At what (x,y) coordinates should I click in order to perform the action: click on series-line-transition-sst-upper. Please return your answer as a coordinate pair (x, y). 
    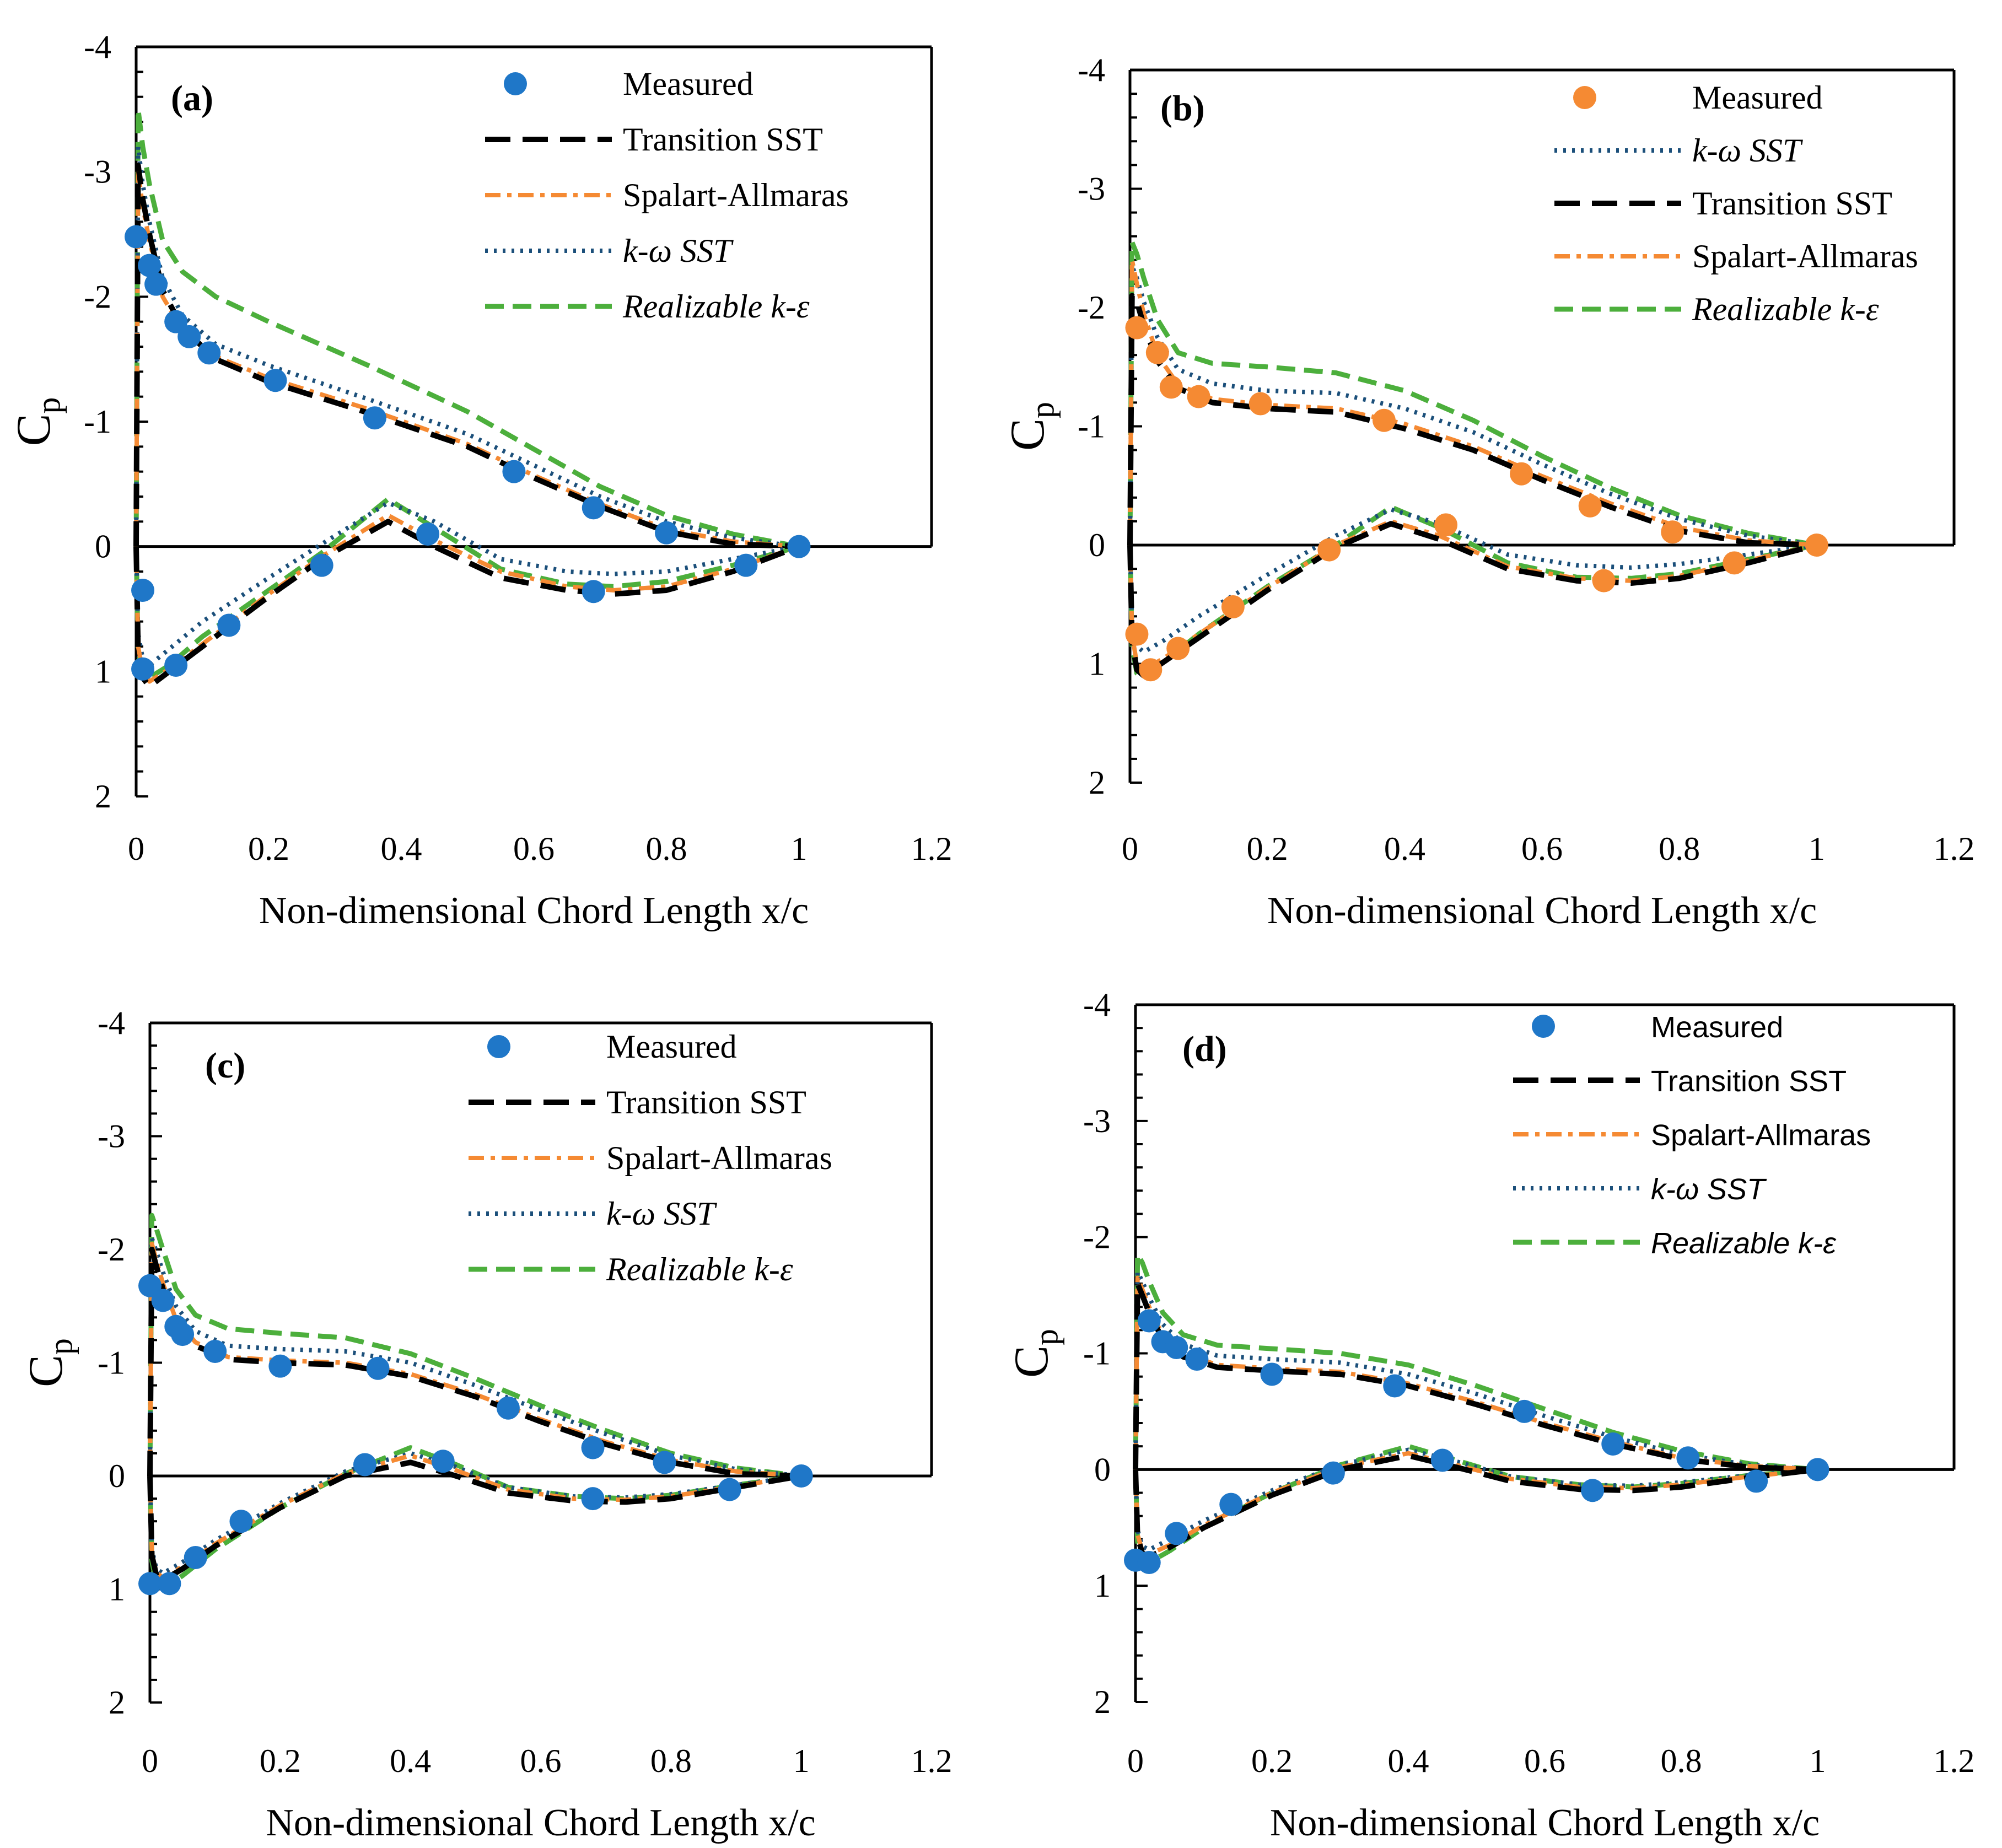
    Looking at the image, I should click on (1472, 420).